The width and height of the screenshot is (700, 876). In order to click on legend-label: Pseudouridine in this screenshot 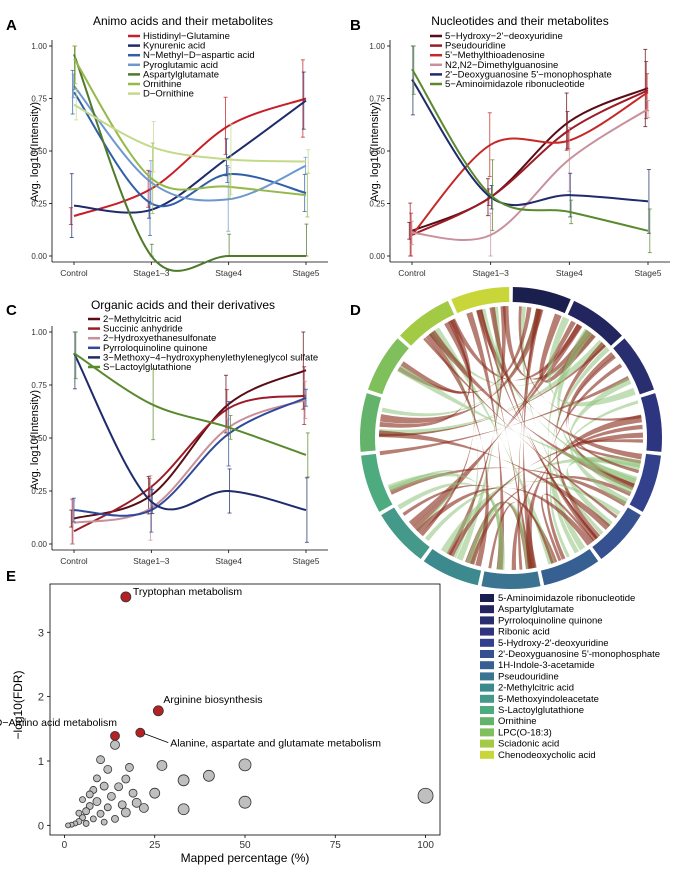, I will do `click(528, 676)`.